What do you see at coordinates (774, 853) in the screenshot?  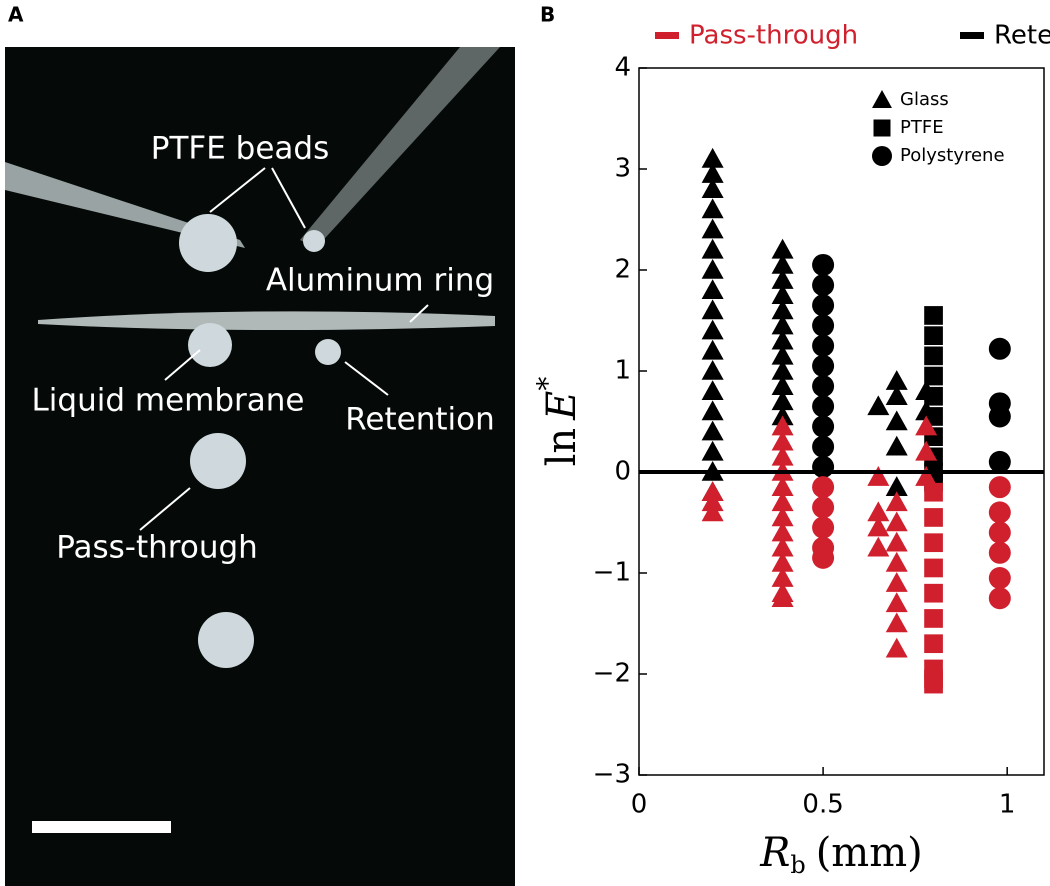 I see `x-axis-label-part: R` at bounding box center [774, 853].